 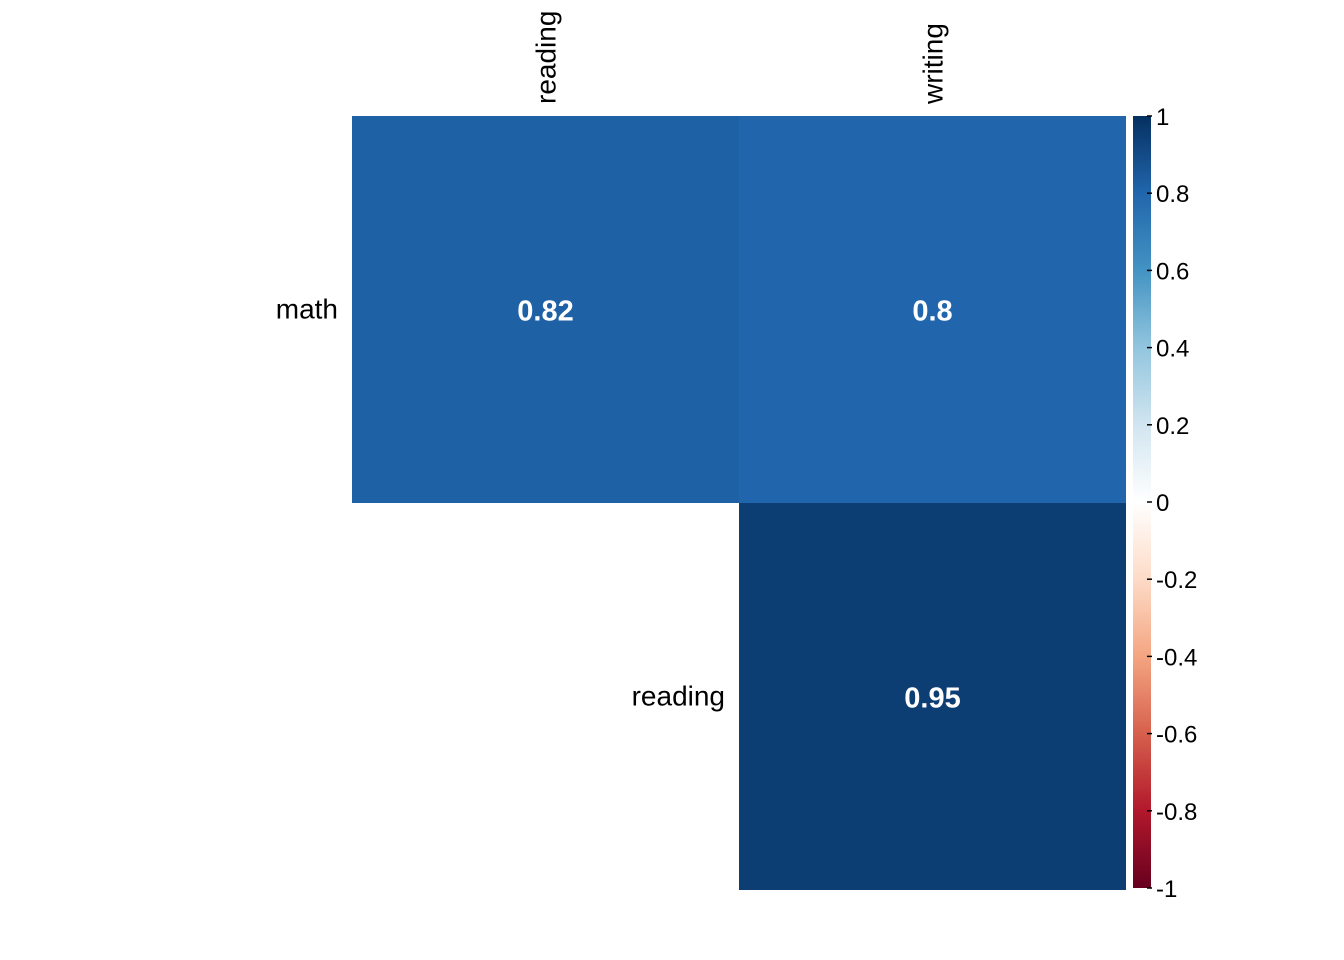 I want to click on colorbar-tick-label: -0.6, so click(x=1176, y=735).